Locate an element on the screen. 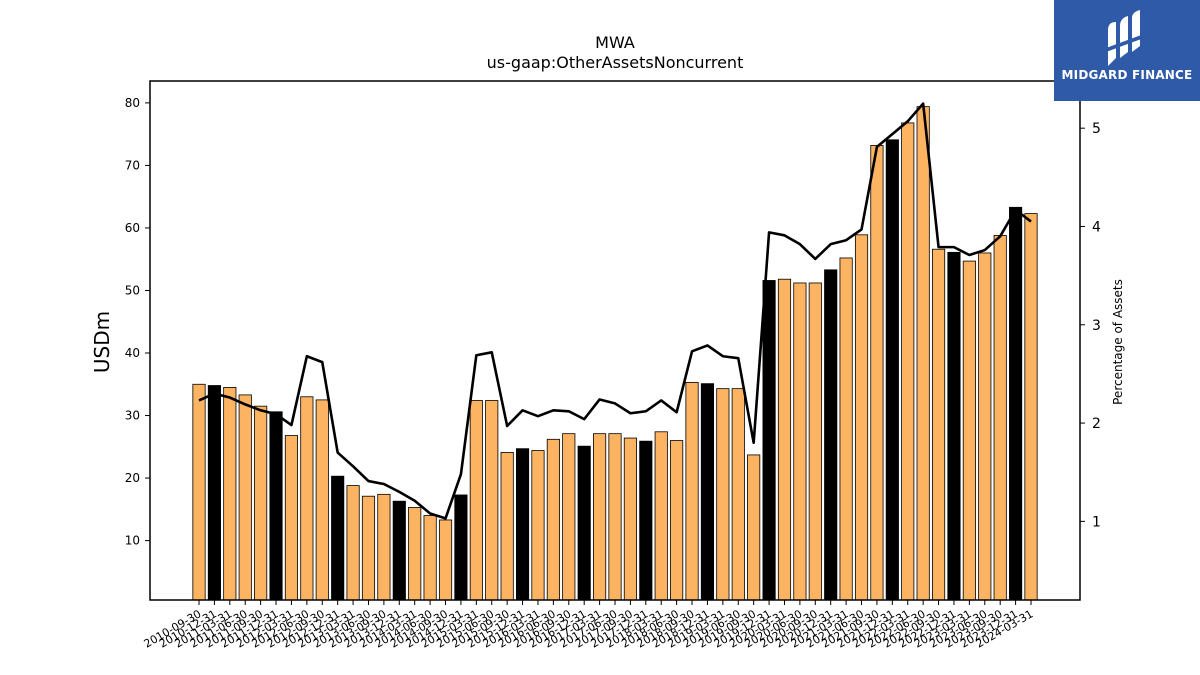 The height and width of the screenshot is (675, 1200). y2-tick-label-2: 2 is located at coordinates (1096, 424).